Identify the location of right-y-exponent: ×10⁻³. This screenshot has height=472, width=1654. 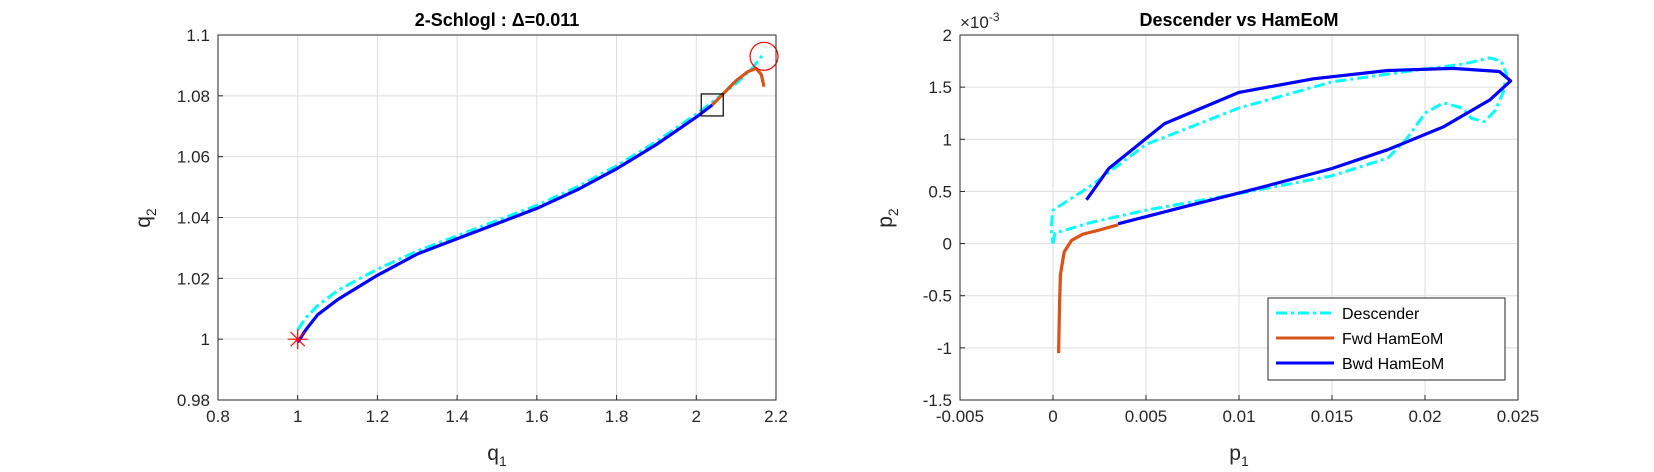
(980, 21).